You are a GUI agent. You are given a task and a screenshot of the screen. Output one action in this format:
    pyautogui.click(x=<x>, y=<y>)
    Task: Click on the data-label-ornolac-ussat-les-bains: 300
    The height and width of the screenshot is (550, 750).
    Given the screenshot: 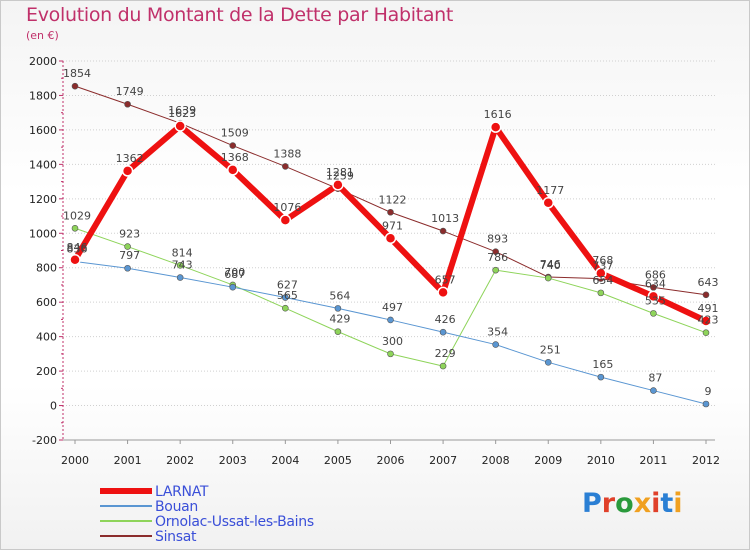 What is the action you would take?
    pyautogui.click(x=392, y=341)
    